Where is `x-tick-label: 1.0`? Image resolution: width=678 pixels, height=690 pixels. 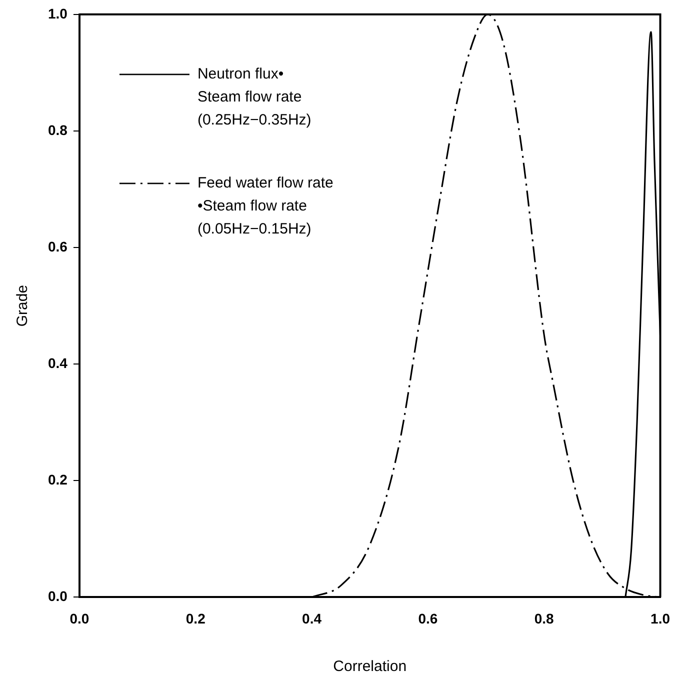 x-tick-label: 1.0 is located at coordinates (660, 618).